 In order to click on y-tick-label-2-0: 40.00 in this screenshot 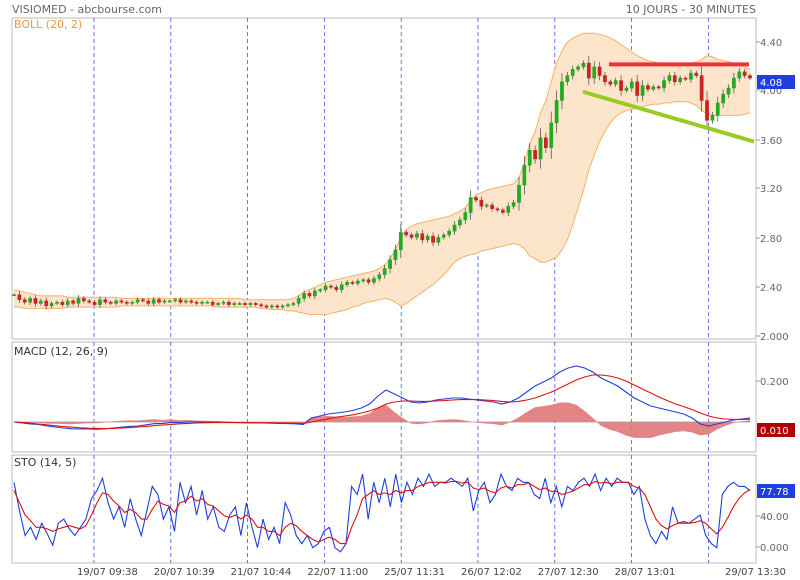, I will do `click(774, 517)`.